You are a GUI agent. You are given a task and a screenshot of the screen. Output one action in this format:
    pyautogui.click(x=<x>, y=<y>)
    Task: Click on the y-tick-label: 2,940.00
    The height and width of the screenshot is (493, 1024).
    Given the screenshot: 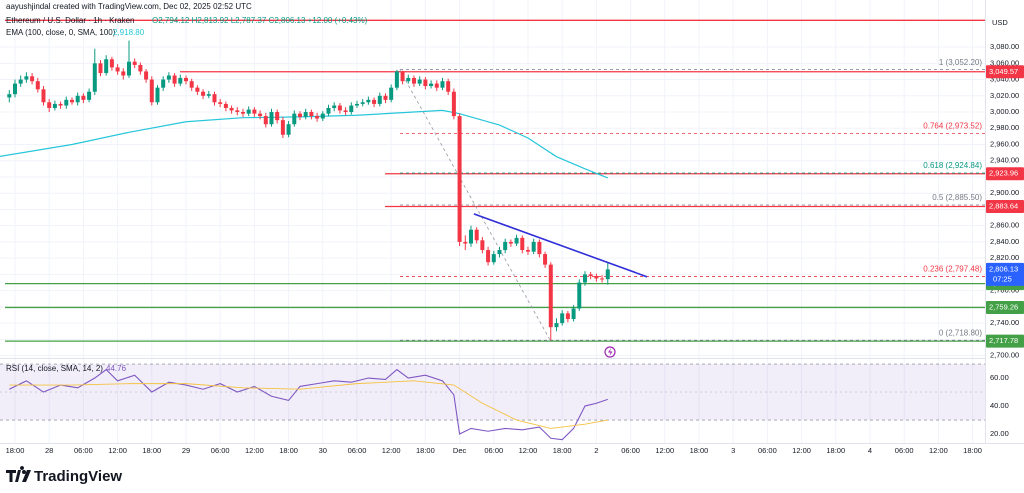 What is the action you would take?
    pyautogui.click(x=1004, y=160)
    